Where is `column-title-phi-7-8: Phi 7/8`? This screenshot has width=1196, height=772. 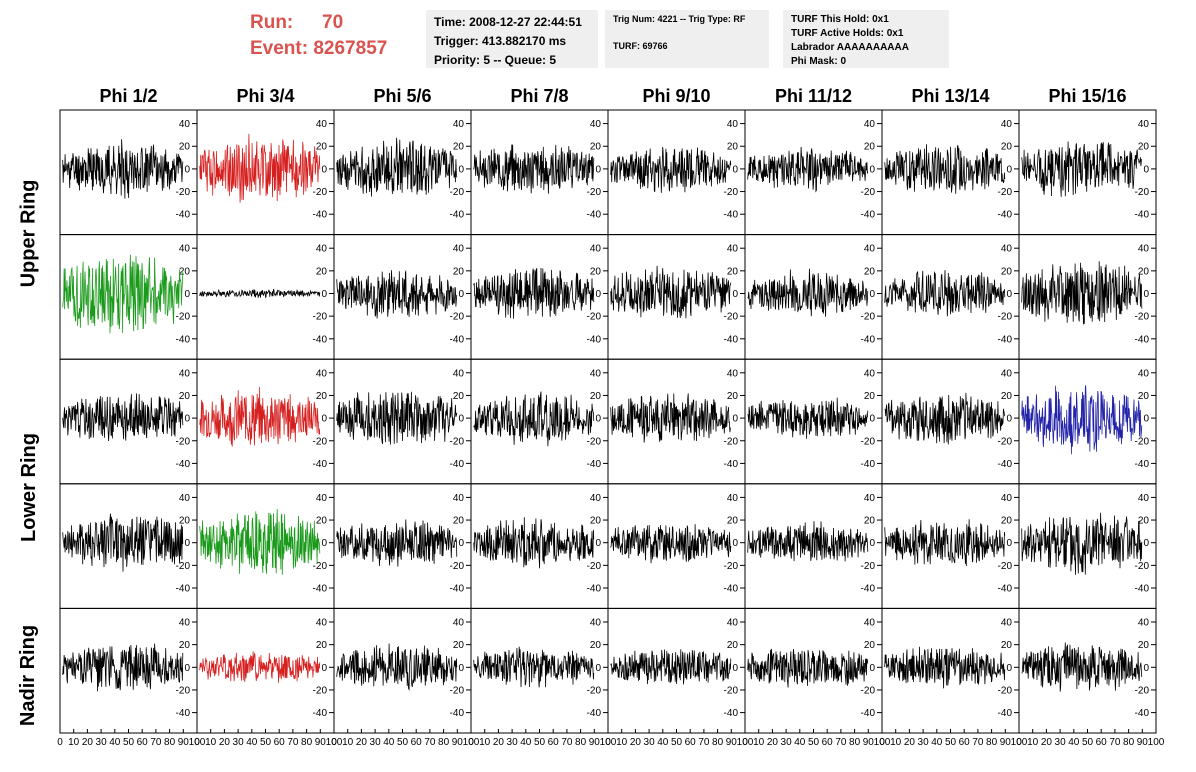 column-title-phi-7-8: Phi 7/8 is located at coordinates (539, 96).